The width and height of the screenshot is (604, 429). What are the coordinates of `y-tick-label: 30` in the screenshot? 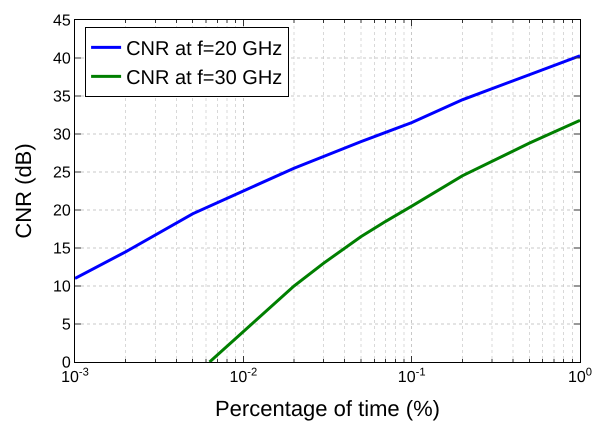 It's located at (62, 135).